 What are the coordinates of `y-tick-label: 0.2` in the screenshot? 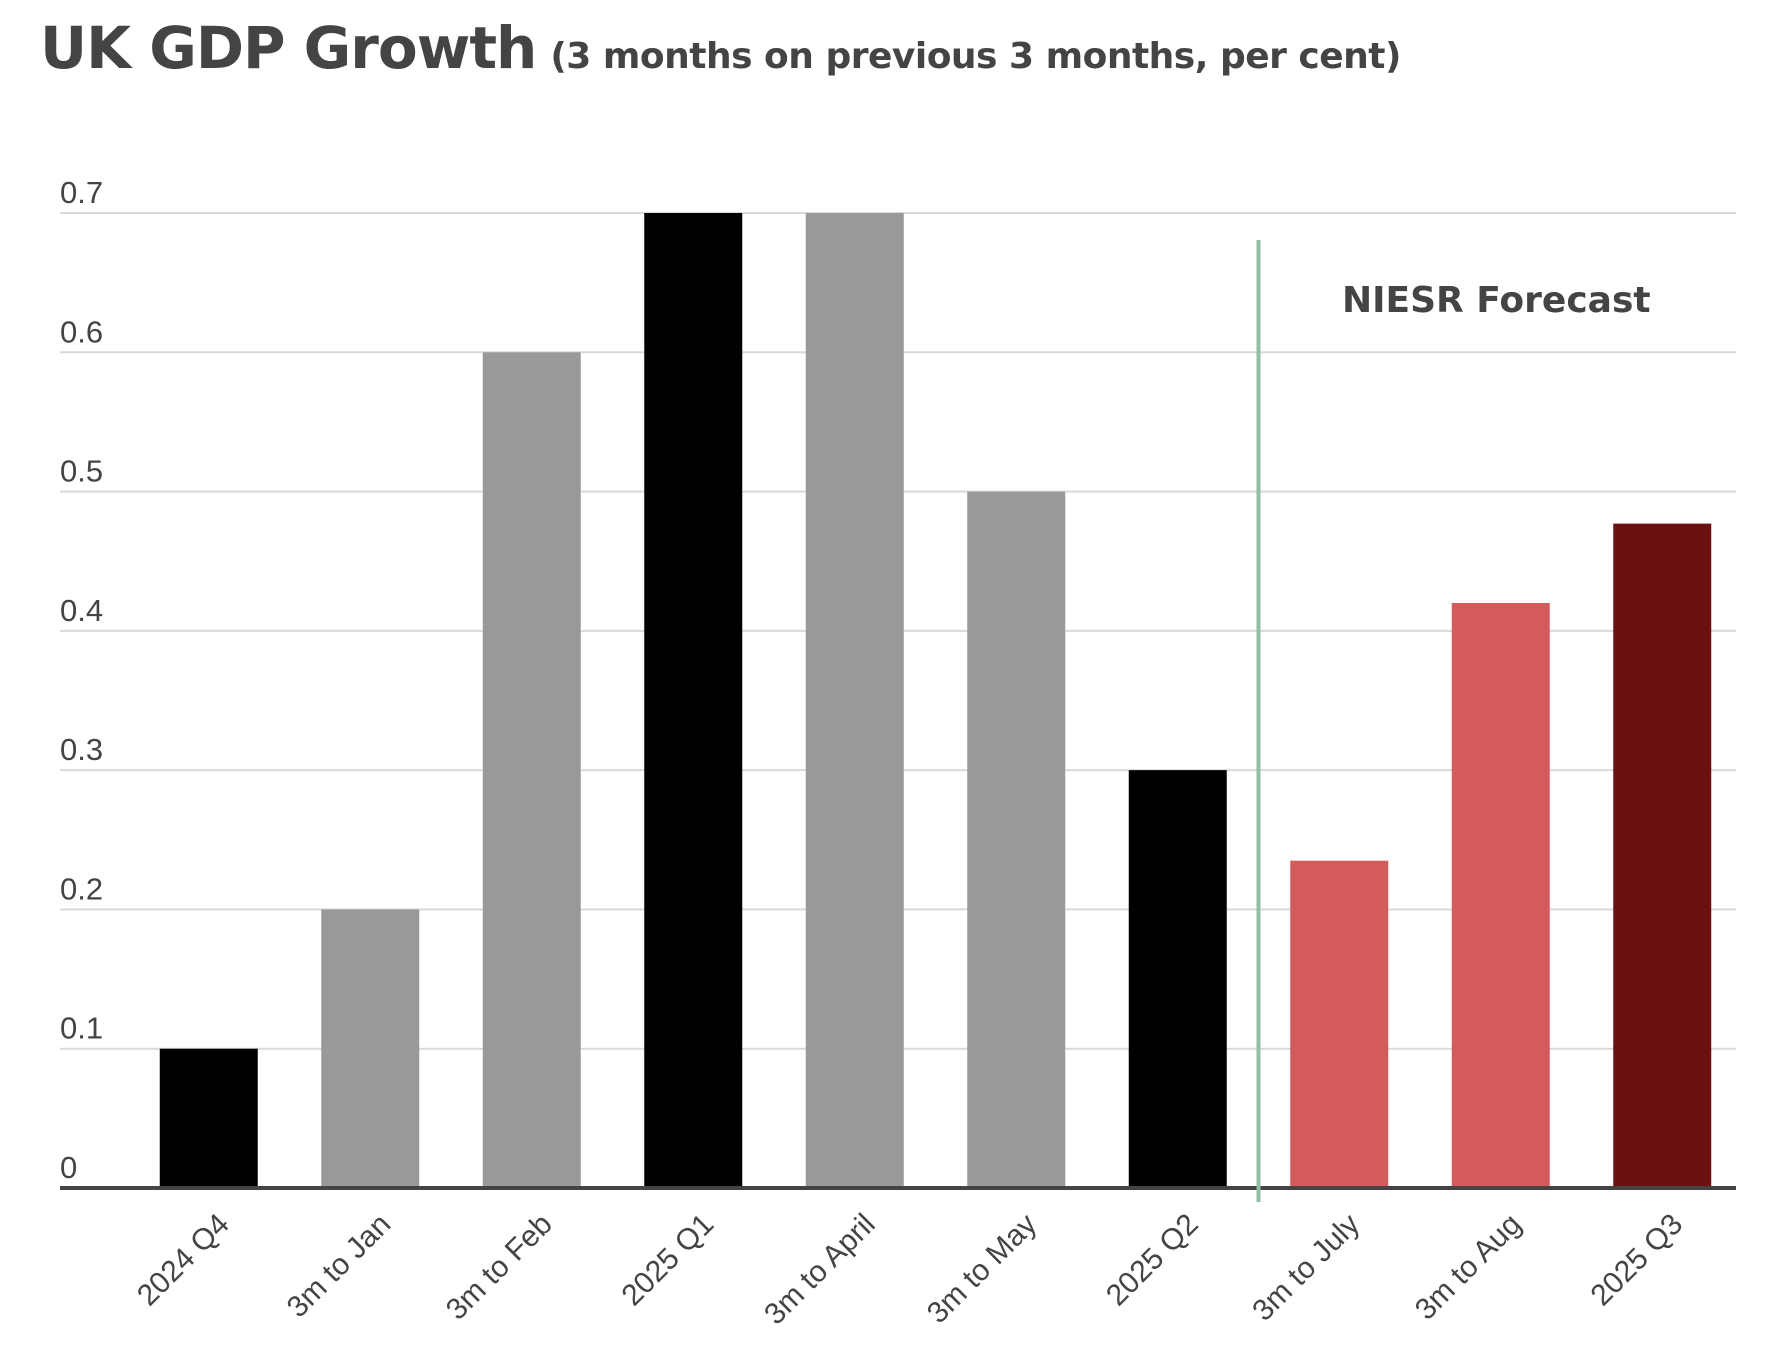 It's located at (81, 888).